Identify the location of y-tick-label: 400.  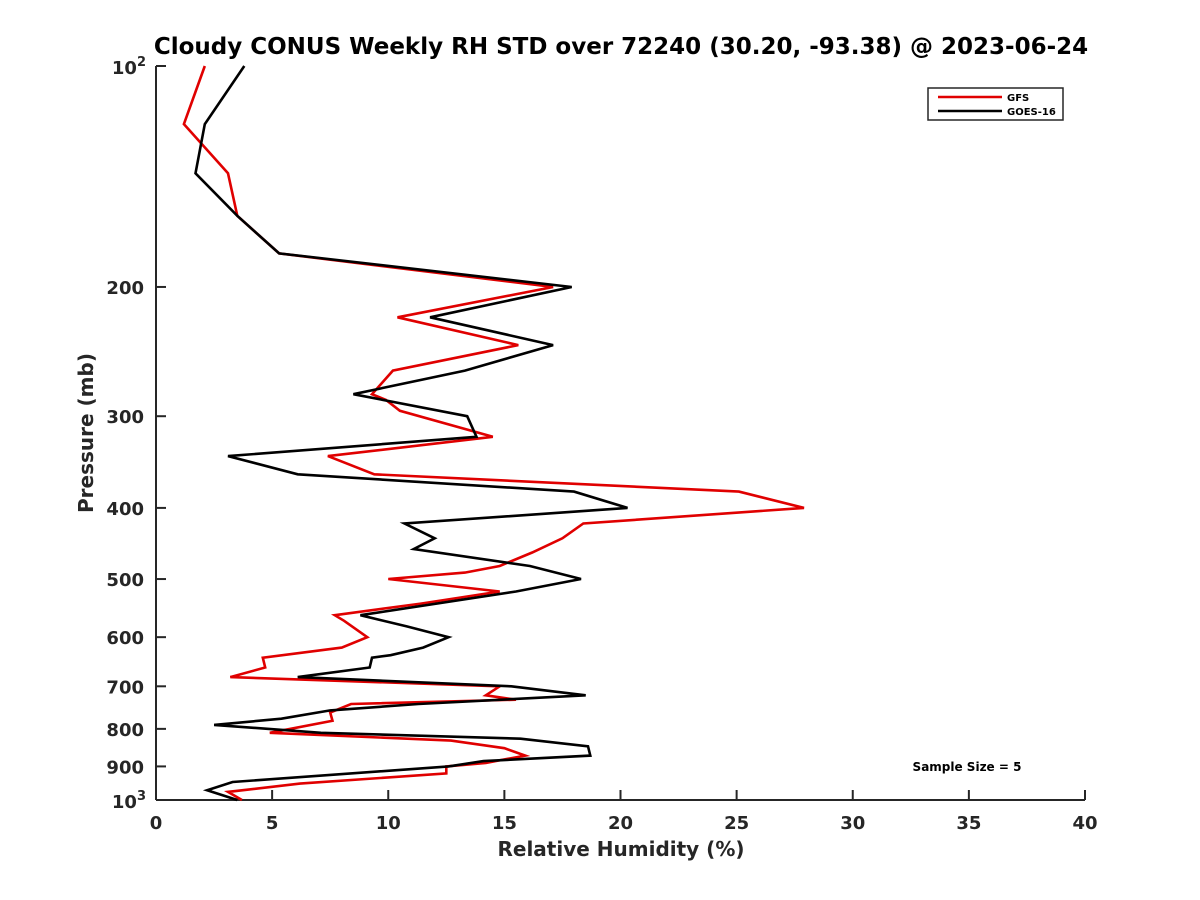
(125, 509).